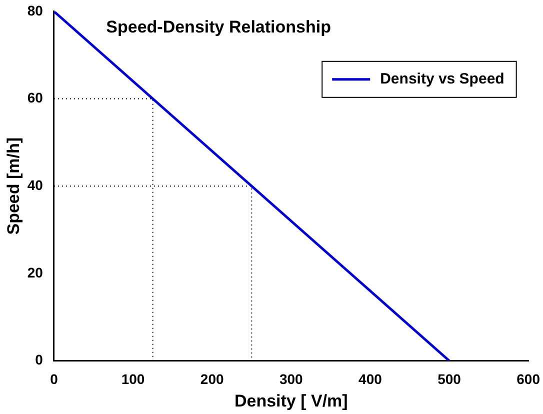 This screenshot has width=543, height=414. What do you see at coordinates (35, 184) in the screenshot?
I see `y-tick-label: 40` at bounding box center [35, 184].